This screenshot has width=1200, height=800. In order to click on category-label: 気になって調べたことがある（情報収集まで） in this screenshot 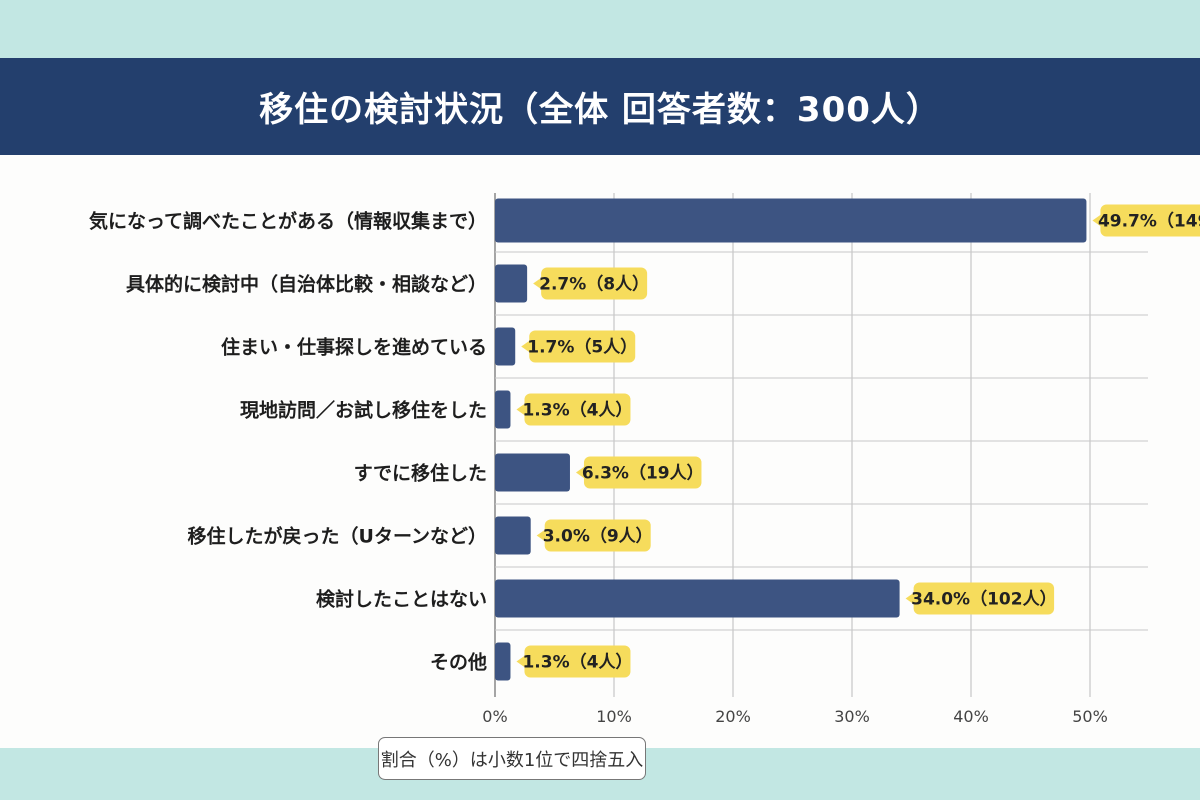, I will do `click(288, 221)`.